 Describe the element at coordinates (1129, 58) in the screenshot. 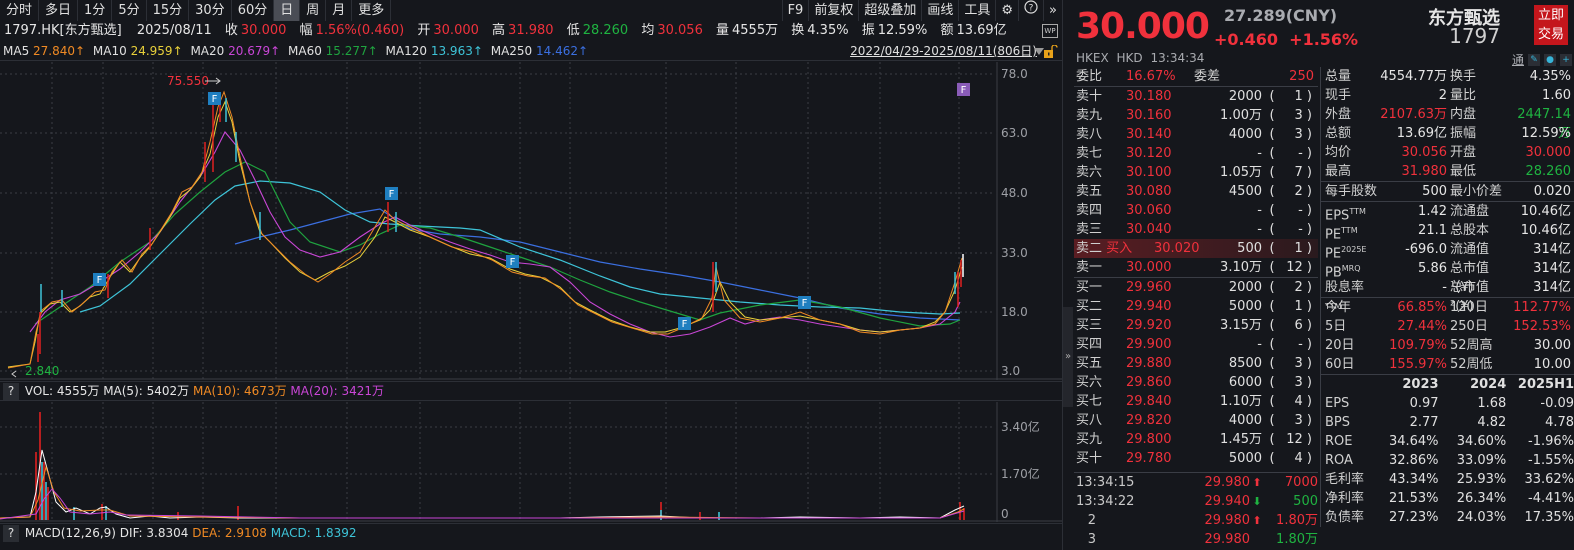

I see `currency: HKD` at that location.